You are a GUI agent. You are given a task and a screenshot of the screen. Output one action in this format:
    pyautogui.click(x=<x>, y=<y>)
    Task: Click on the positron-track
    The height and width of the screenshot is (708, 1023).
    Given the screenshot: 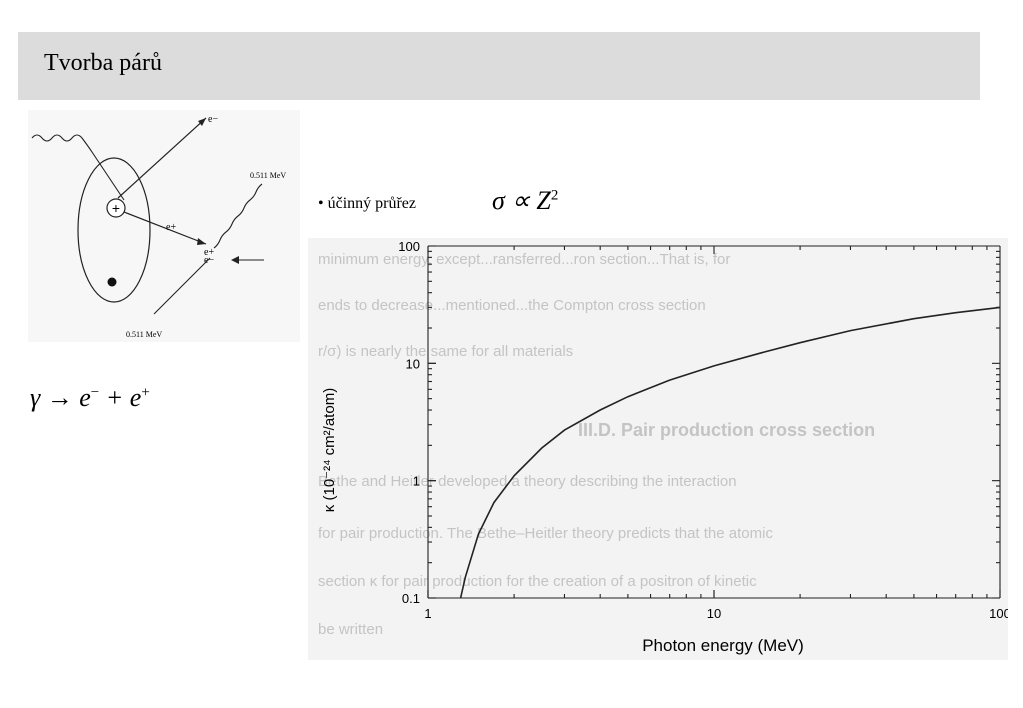 What is the action you would take?
    pyautogui.click(x=165, y=228)
    